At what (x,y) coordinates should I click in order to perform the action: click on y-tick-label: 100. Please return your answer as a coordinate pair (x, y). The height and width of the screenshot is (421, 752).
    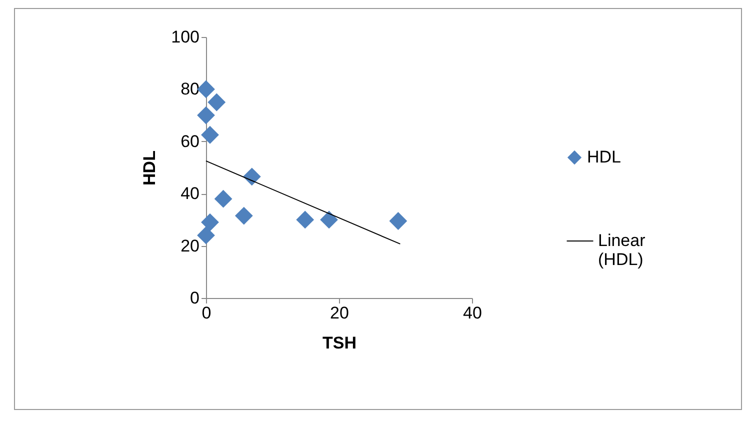
    Looking at the image, I should click on (185, 37).